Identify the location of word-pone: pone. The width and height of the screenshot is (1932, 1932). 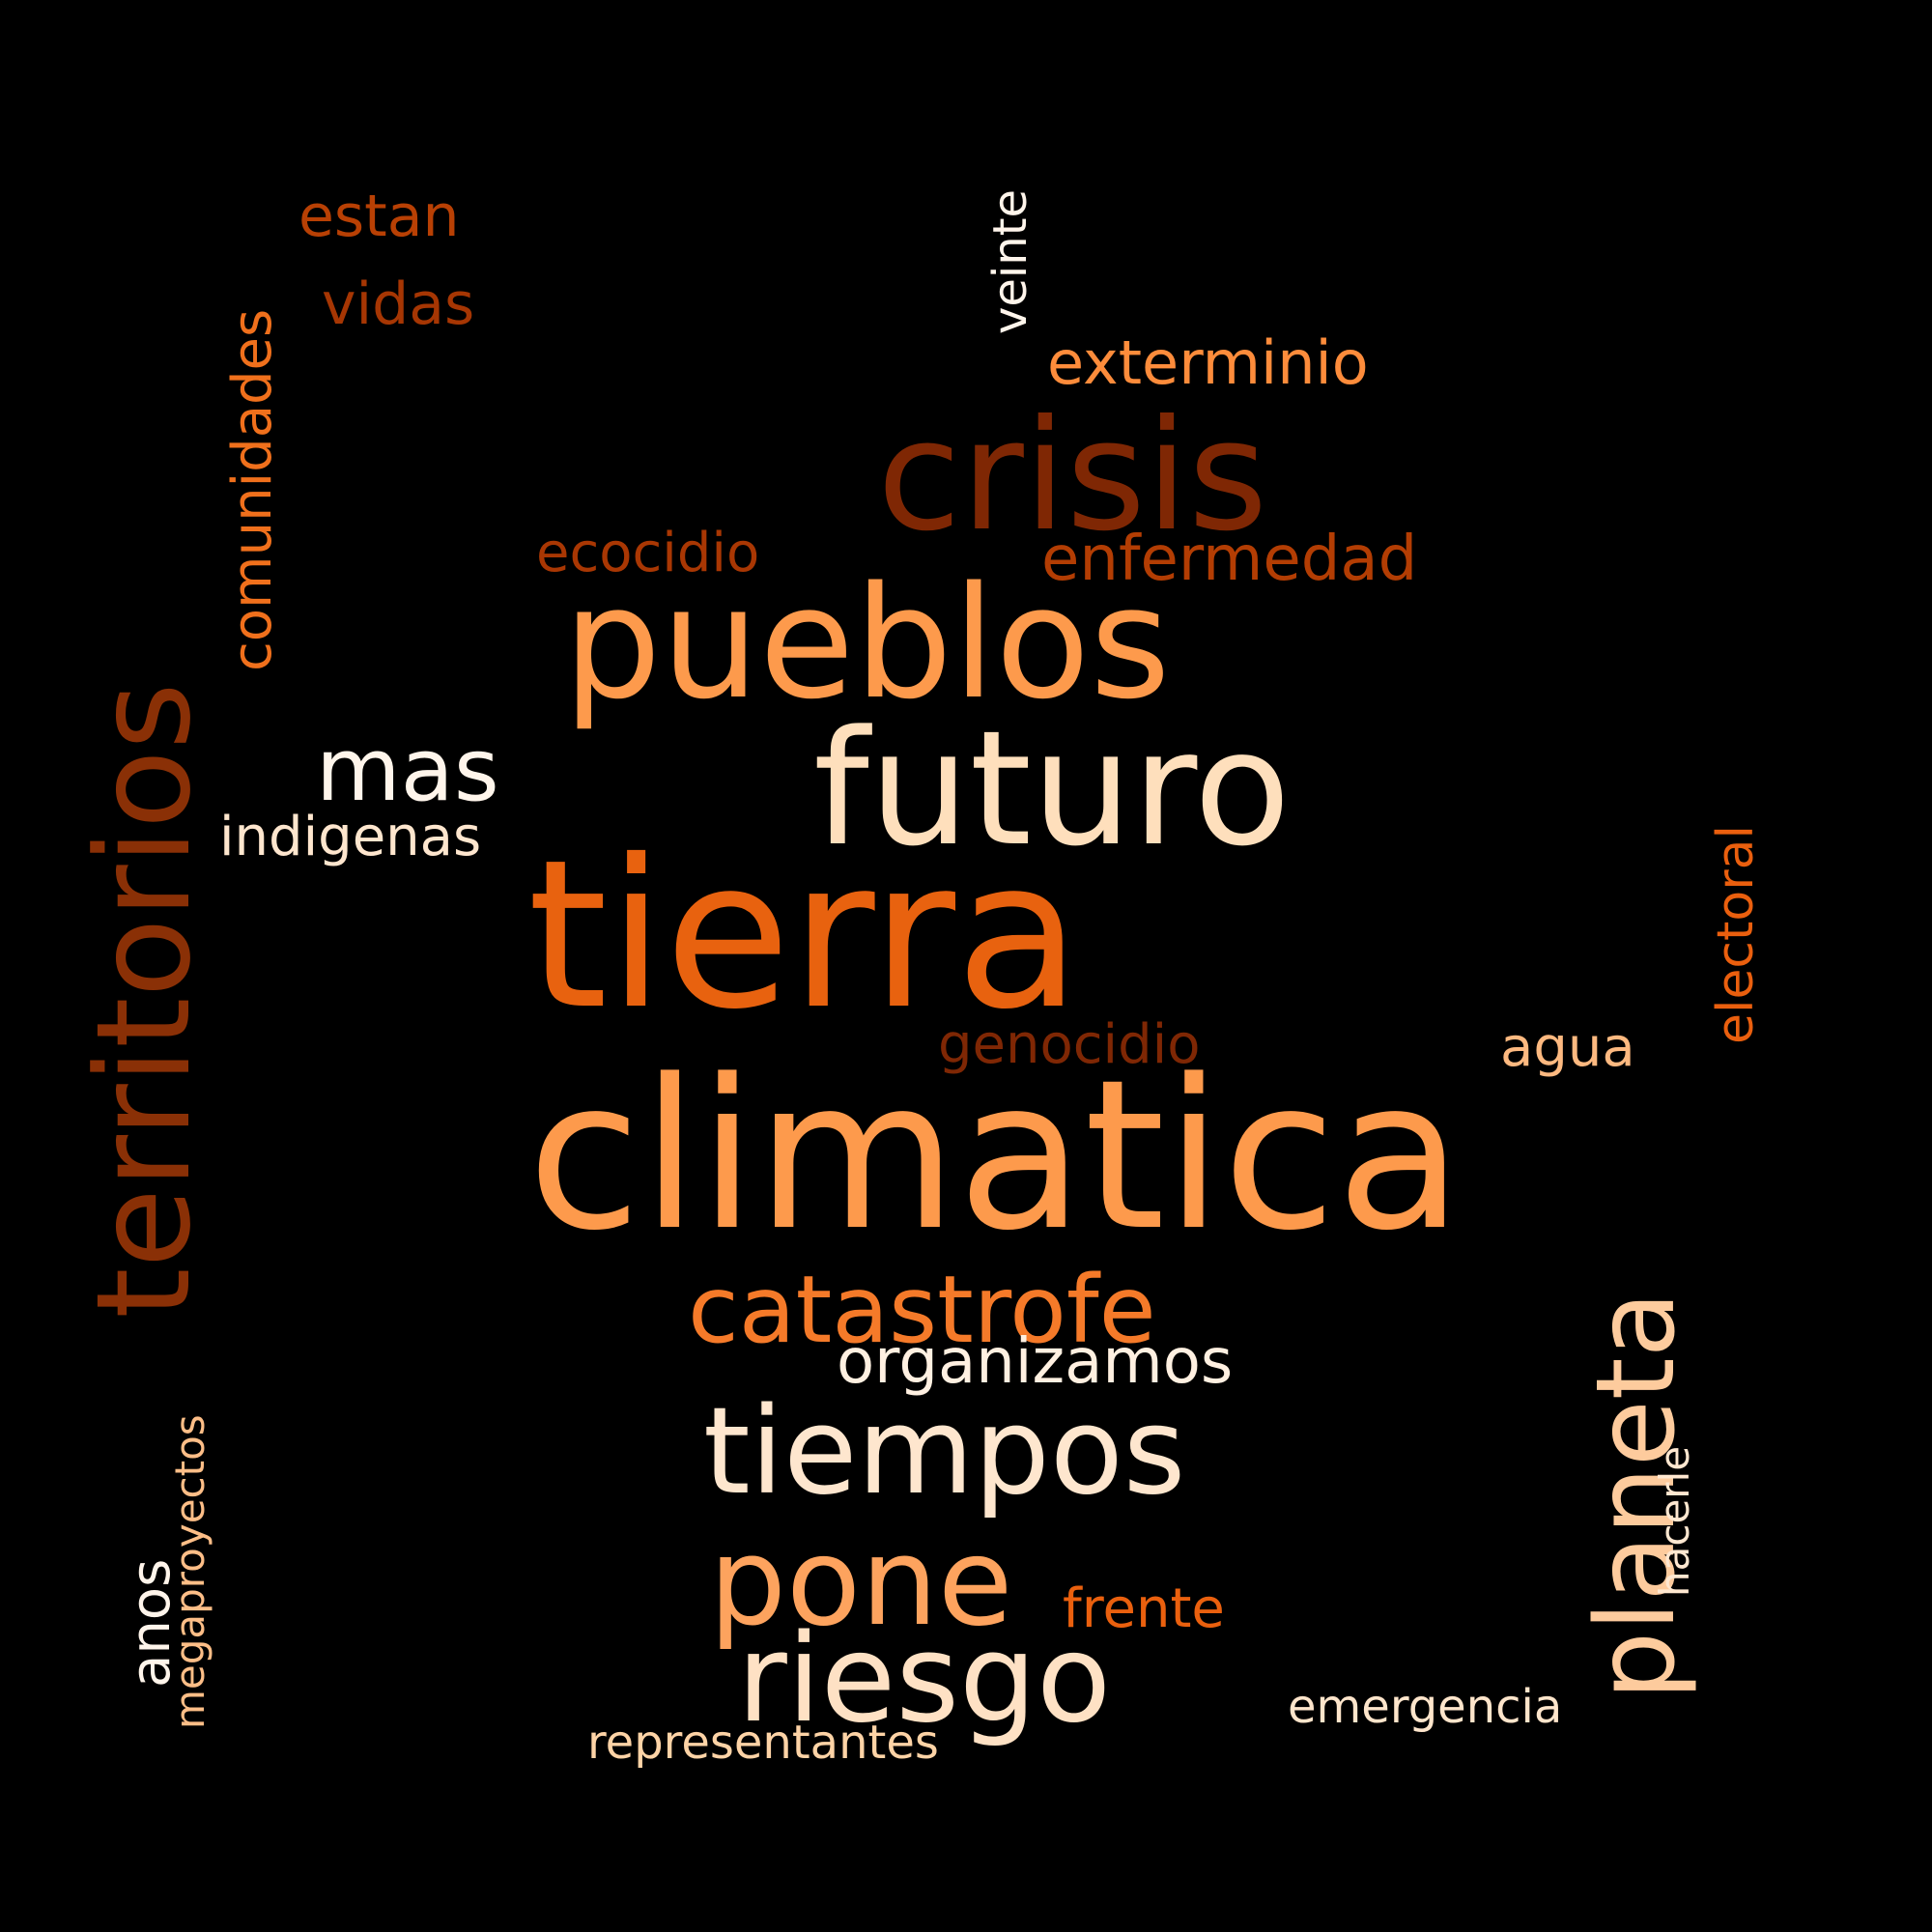
(861, 1582).